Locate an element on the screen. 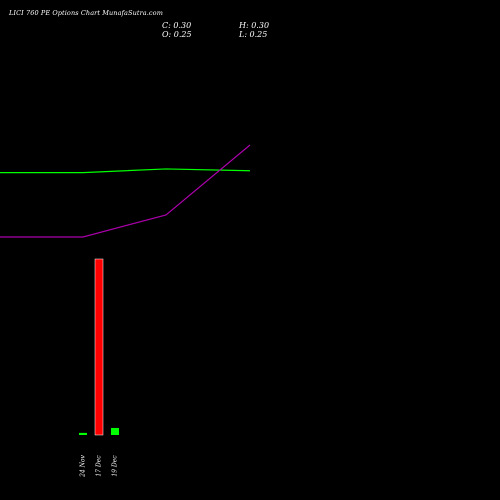  series-line-green is located at coordinates (125, 171).